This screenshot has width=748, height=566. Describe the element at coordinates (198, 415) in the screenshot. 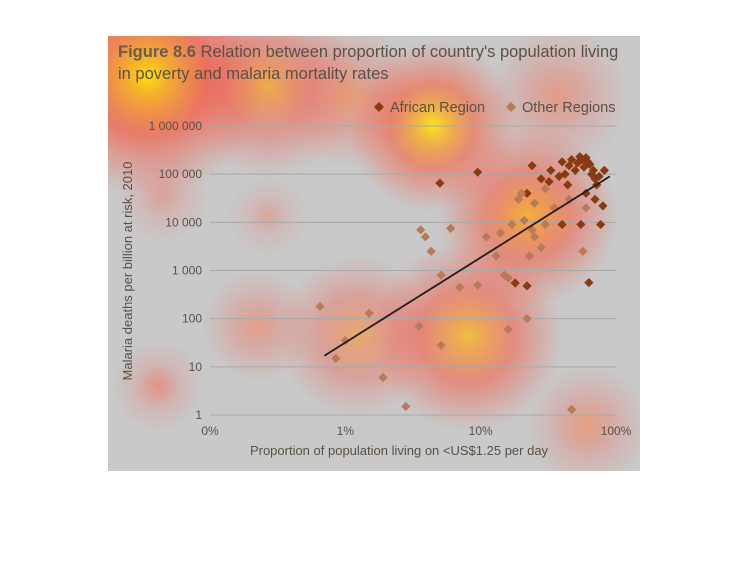

I see `y-tick-label: 1` at that location.